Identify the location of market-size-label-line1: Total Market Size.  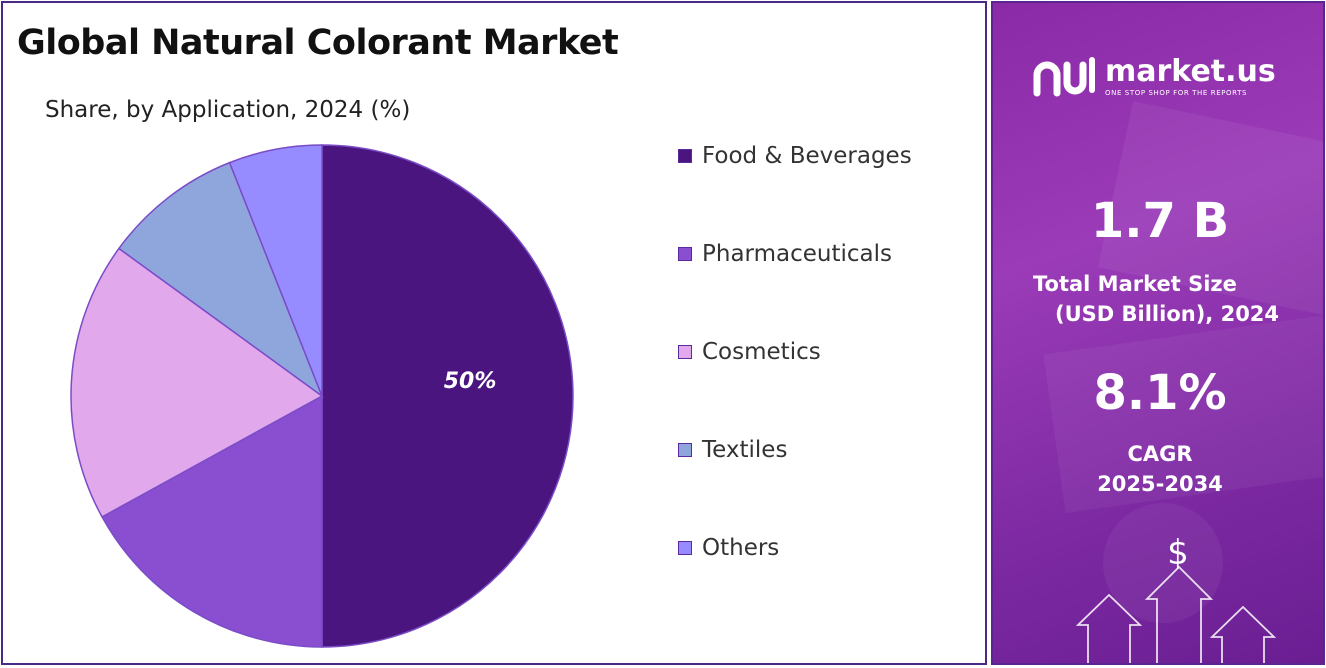
(1135, 284).